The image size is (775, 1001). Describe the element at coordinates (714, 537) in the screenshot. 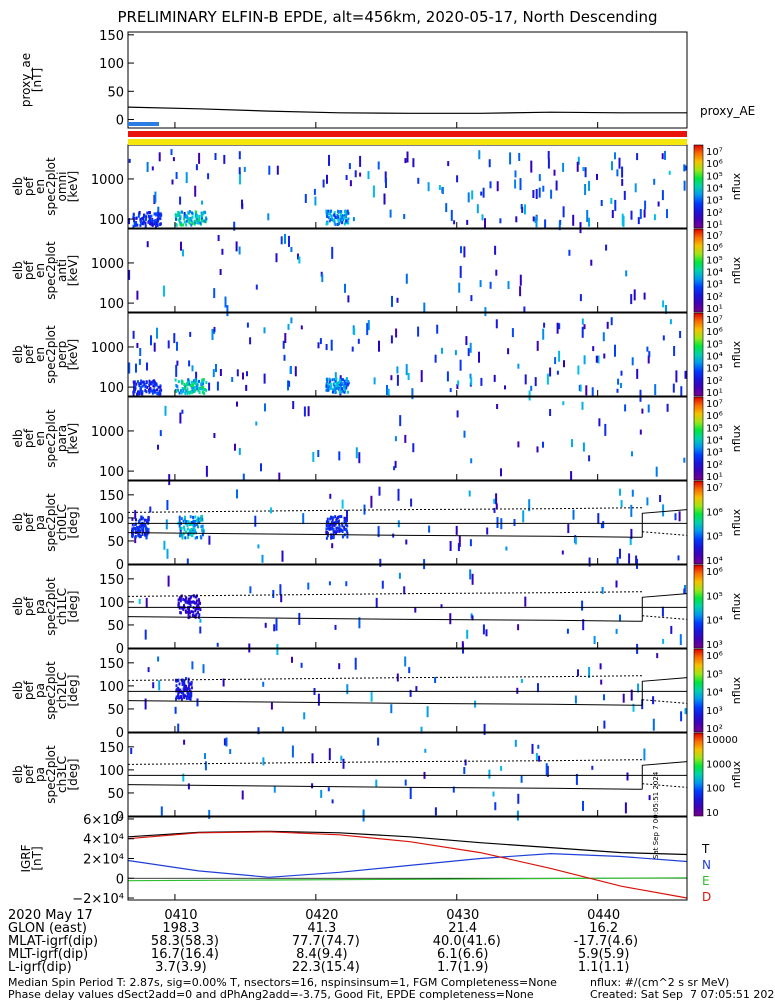

I see `pa_ch0-colorbar-tick: 10⁵` at that location.